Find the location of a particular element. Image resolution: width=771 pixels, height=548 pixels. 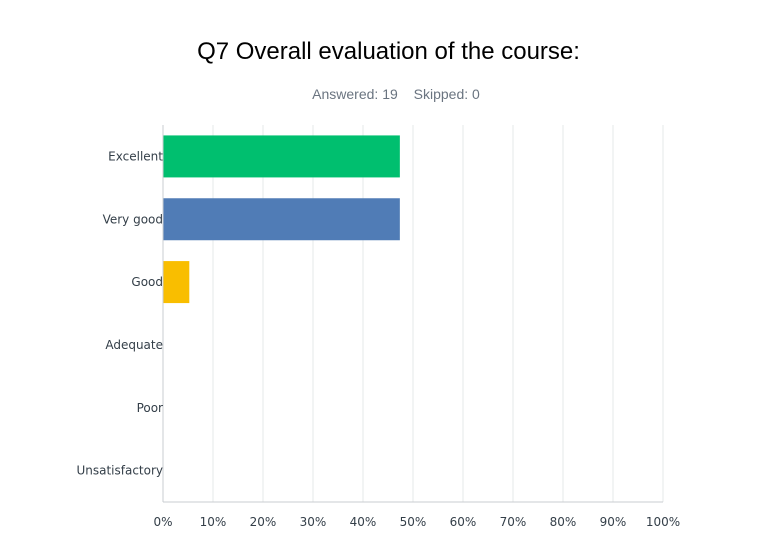

bar-good is located at coordinates (176, 282).